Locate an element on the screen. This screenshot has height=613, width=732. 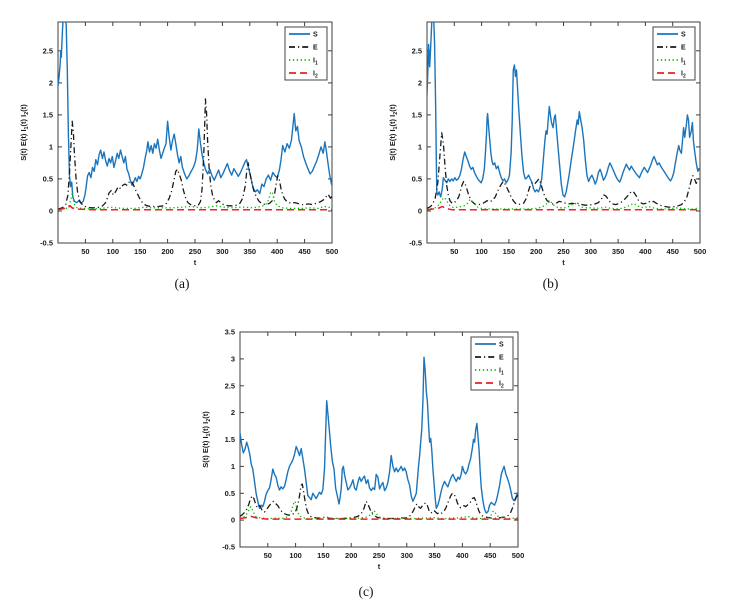
plot-a-caption: (a) is located at coordinates (182, 283).